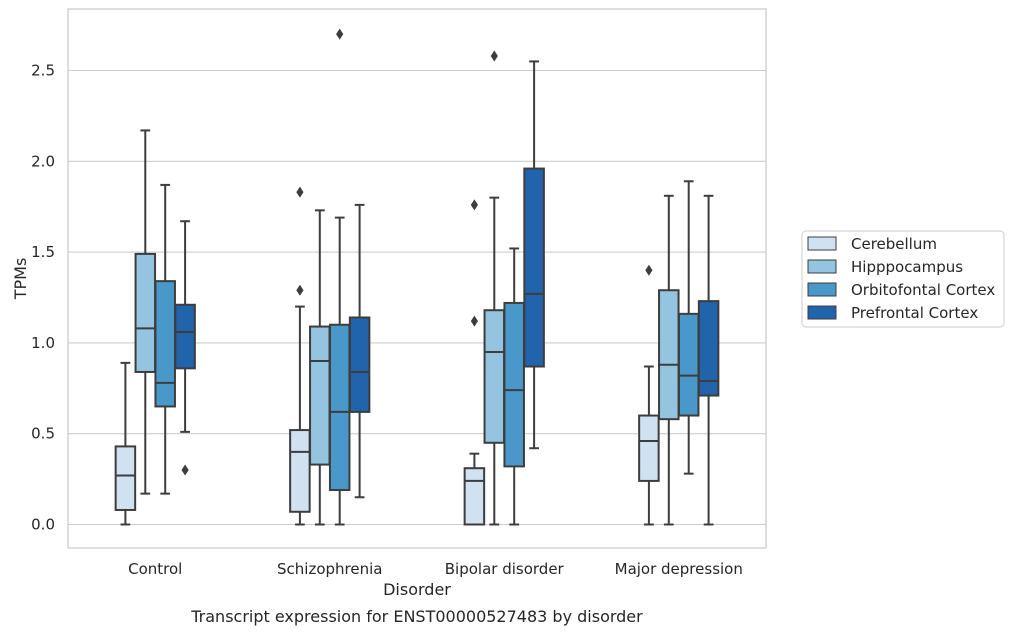  What do you see at coordinates (923, 290) in the screenshot?
I see `legend-label: Orbitofontal Cortex` at bounding box center [923, 290].